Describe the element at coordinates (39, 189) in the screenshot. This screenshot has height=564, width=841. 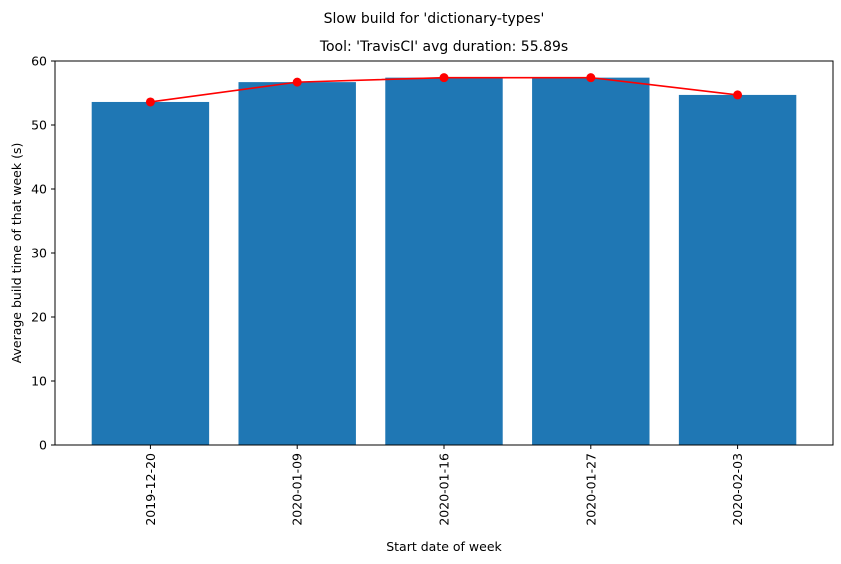
I see `y-tick-label: 40` at that location.